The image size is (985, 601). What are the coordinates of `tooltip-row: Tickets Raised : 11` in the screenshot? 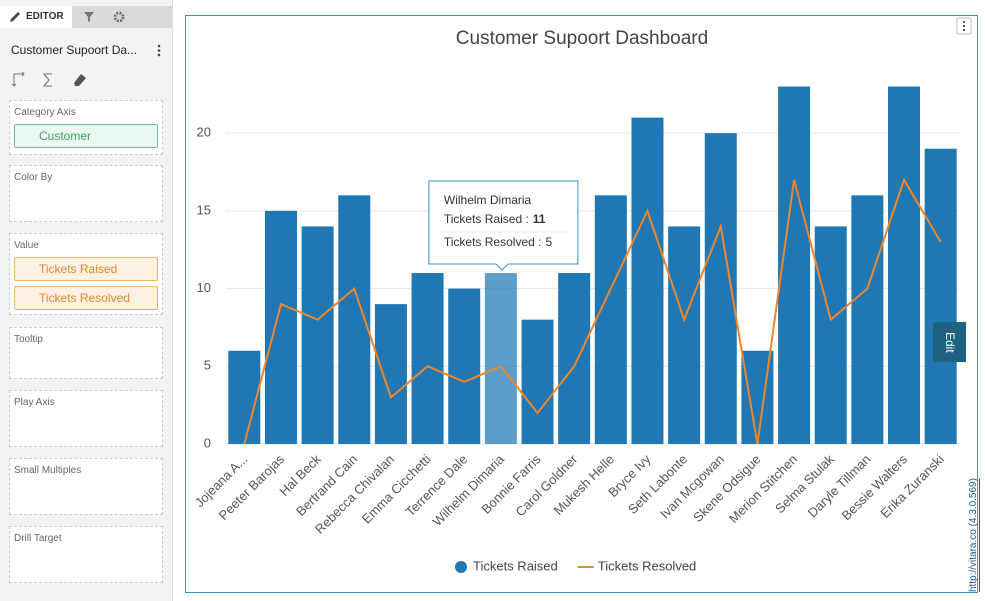 It's located at (495, 219).